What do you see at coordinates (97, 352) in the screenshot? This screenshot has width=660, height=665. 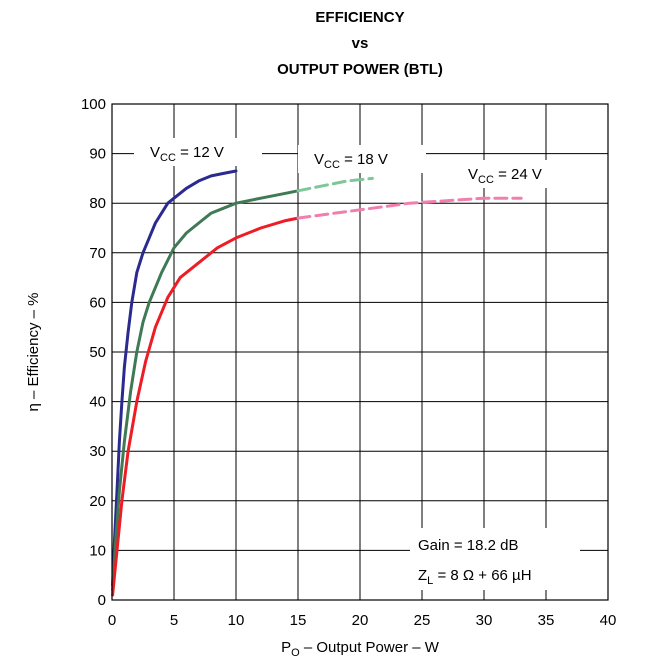 I see `y-tick-label: 50` at bounding box center [97, 352].